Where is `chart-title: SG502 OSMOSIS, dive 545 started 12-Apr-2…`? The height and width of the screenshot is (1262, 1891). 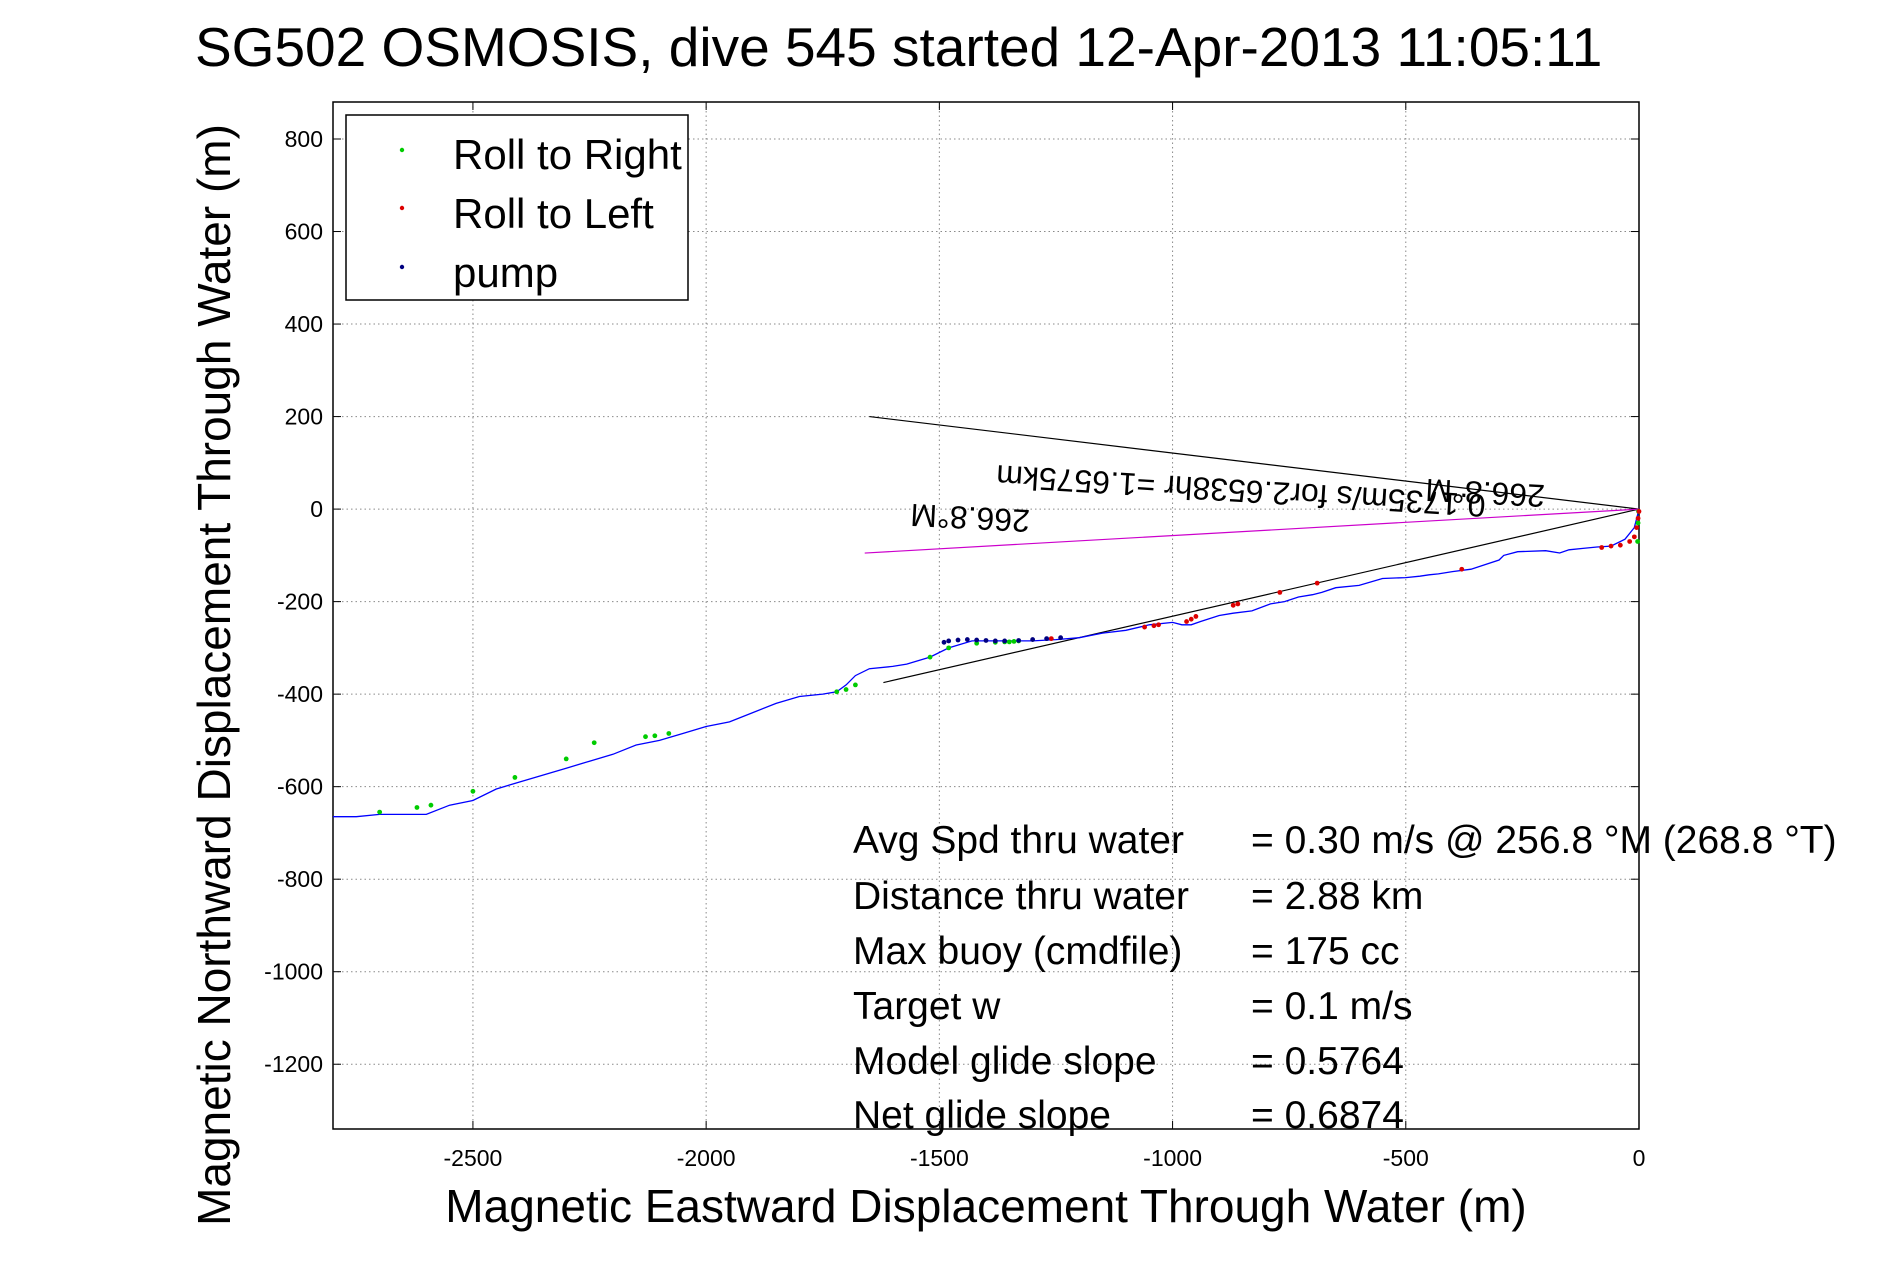
chart-title: SG502 OSMOSIS, dive 545 started 12-Apr-2… is located at coordinates (898, 47).